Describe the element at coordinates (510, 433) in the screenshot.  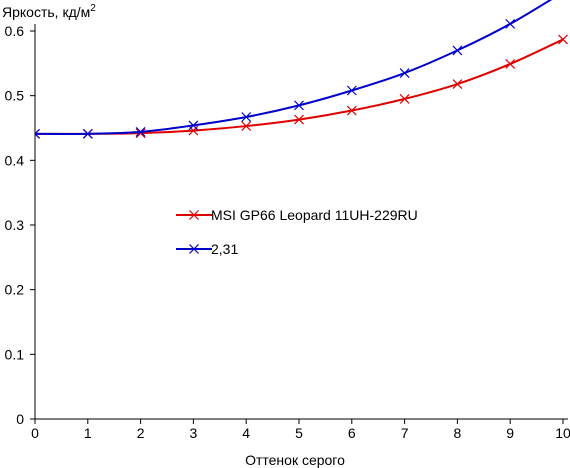
I see `x-tick-label: 9` at that location.